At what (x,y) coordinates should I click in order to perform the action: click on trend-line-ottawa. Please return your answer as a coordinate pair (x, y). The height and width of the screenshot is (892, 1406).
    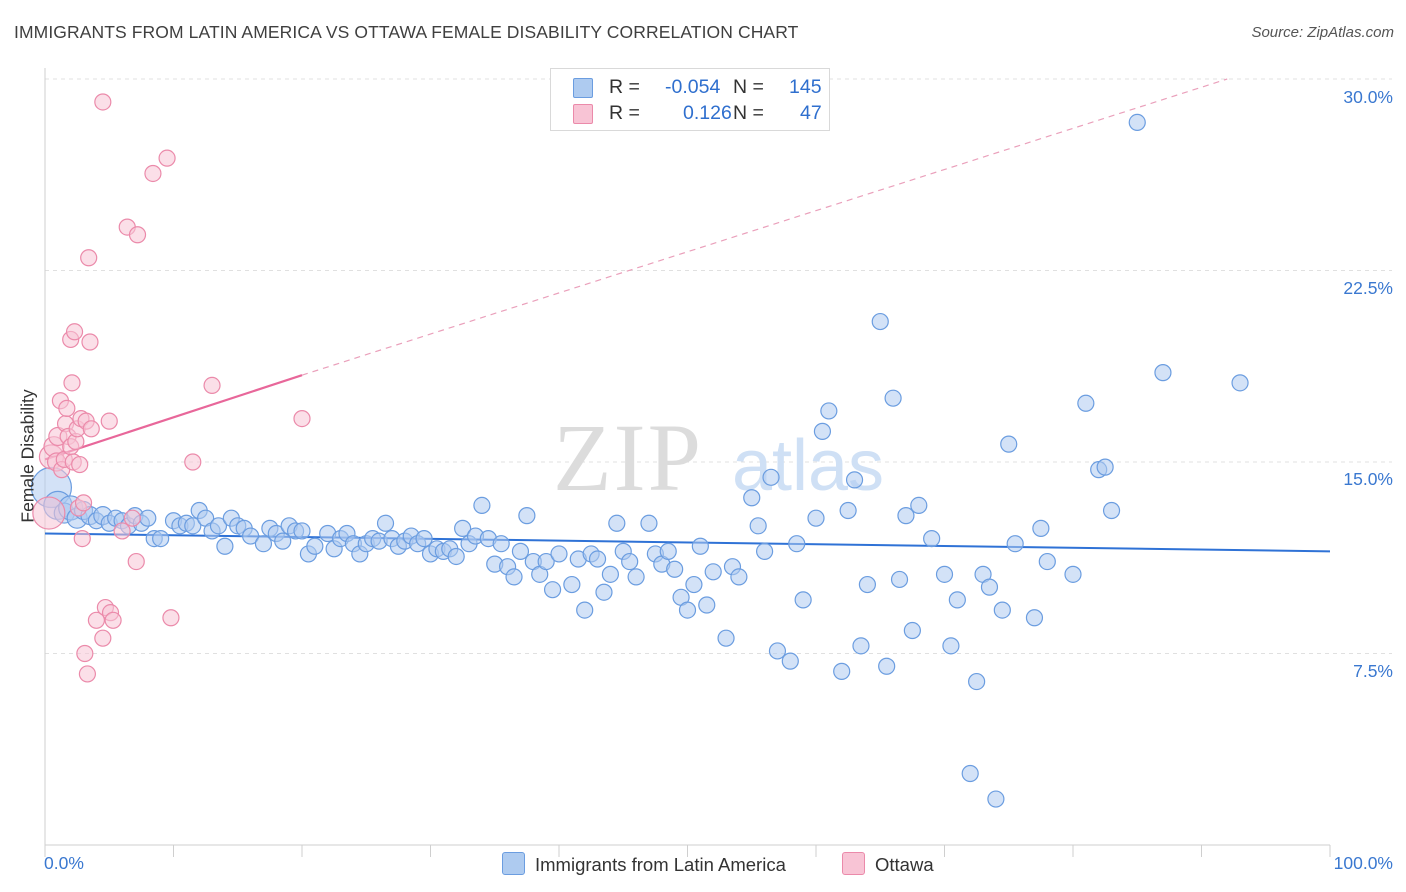
    Looking at the image, I should click on (173, 417).